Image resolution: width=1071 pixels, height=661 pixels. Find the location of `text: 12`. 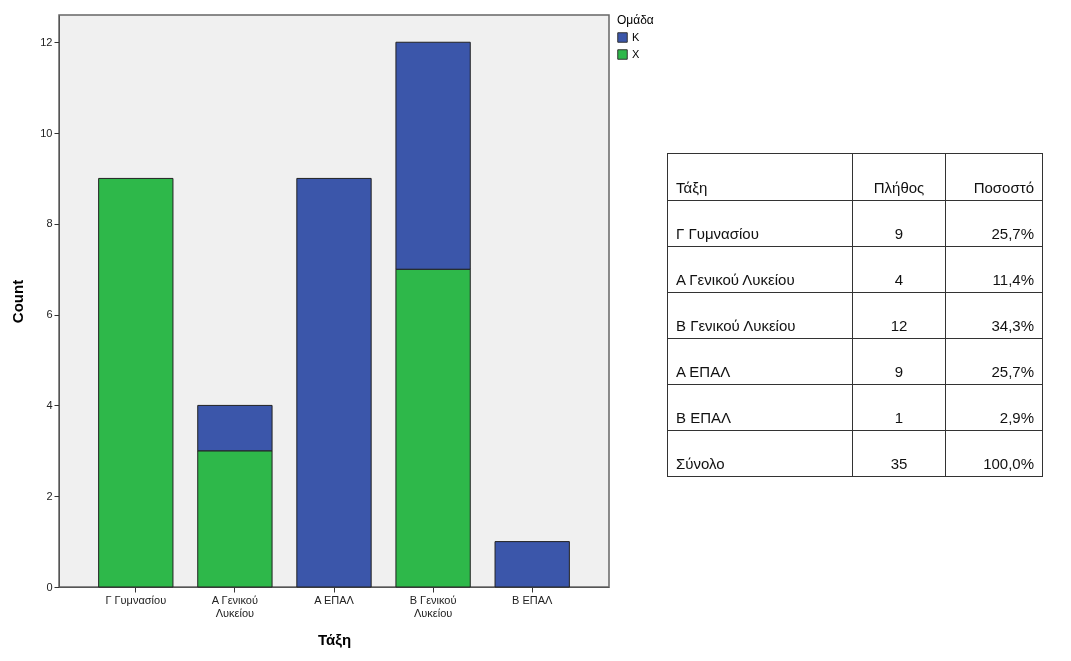

text: 12 is located at coordinates (899, 315).